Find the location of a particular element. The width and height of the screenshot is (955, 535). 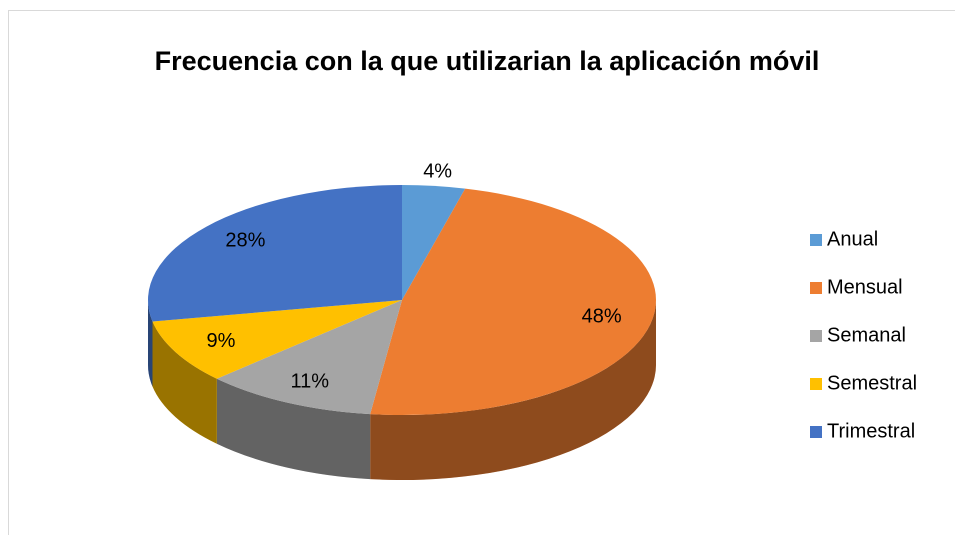

legend-label: Semanal is located at coordinates (866, 335).